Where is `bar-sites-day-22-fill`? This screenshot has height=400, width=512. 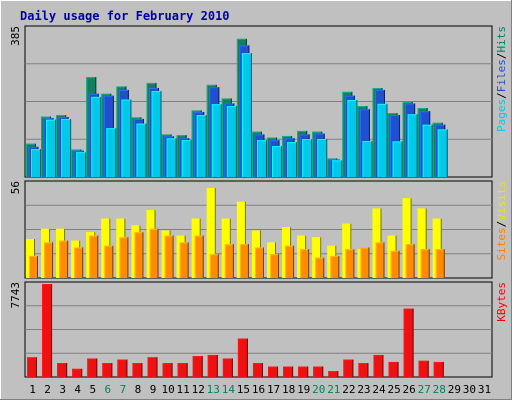
bar-sites-day-22-fill is located at coordinates (350, 263).